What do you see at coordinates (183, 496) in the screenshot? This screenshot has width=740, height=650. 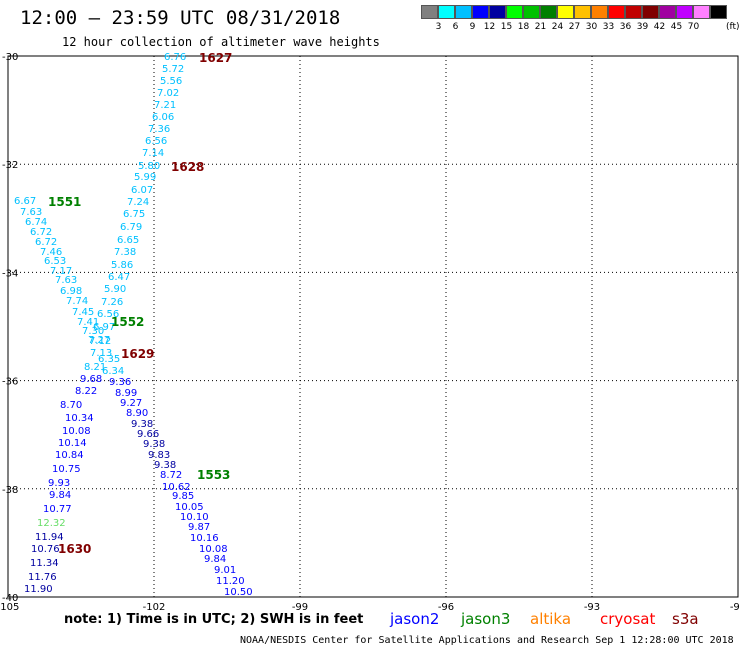 I see `wave-height-label: 9.85` at bounding box center [183, 496].